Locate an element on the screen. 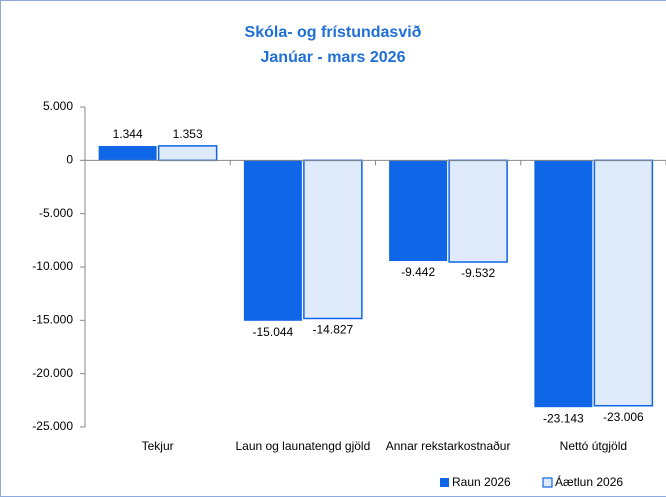 This screenshot has height=497, width=666. data-label: -14.827 is located at coordinates (333, 330).